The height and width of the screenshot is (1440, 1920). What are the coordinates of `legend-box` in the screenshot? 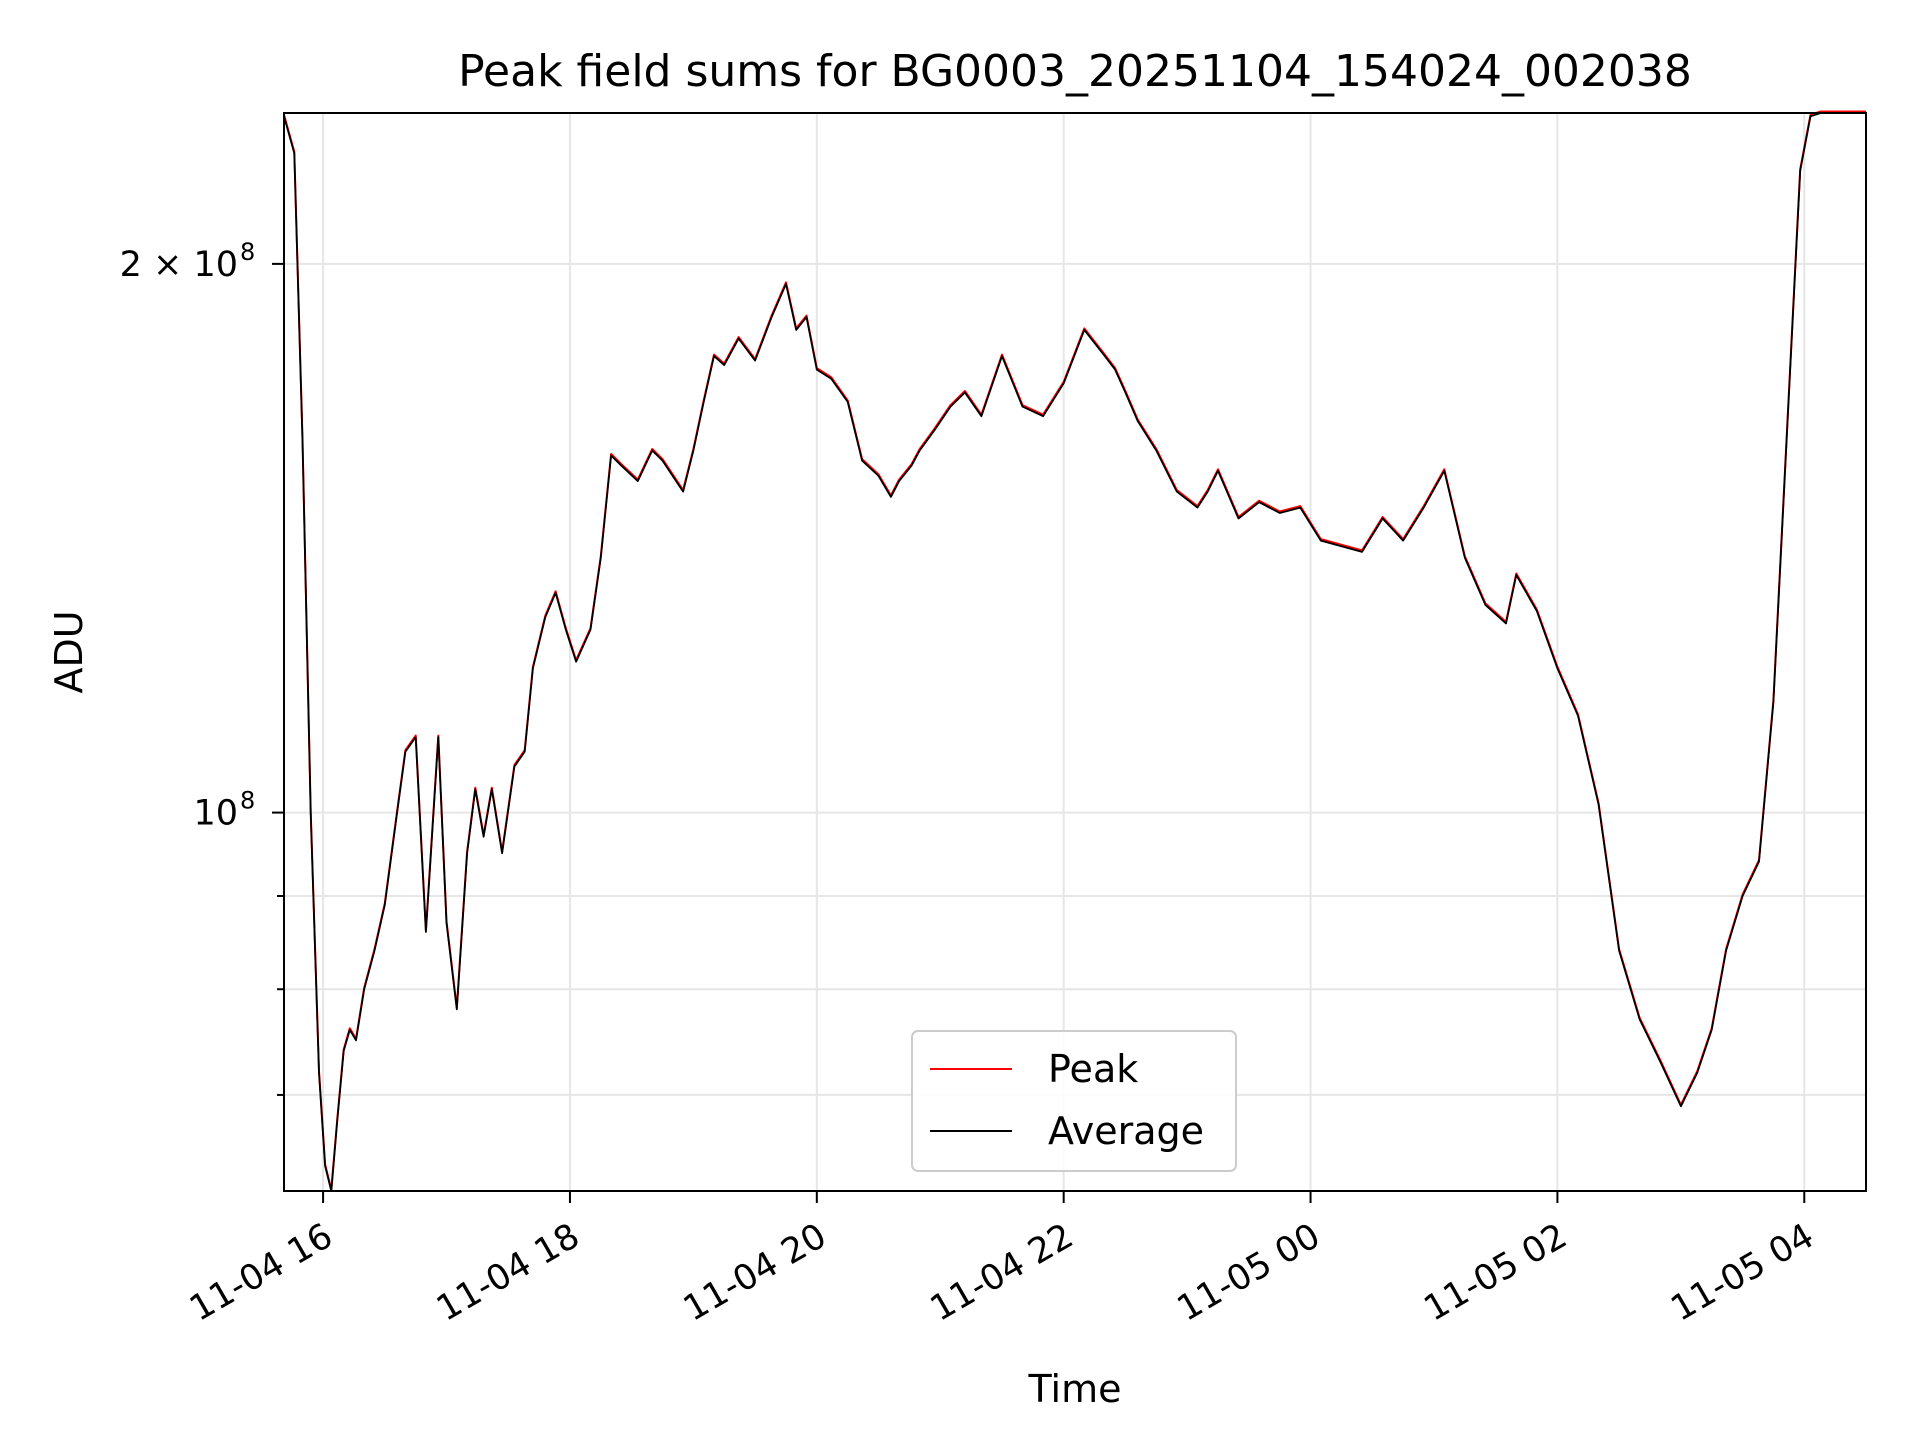 It's located at (1074, 1101).